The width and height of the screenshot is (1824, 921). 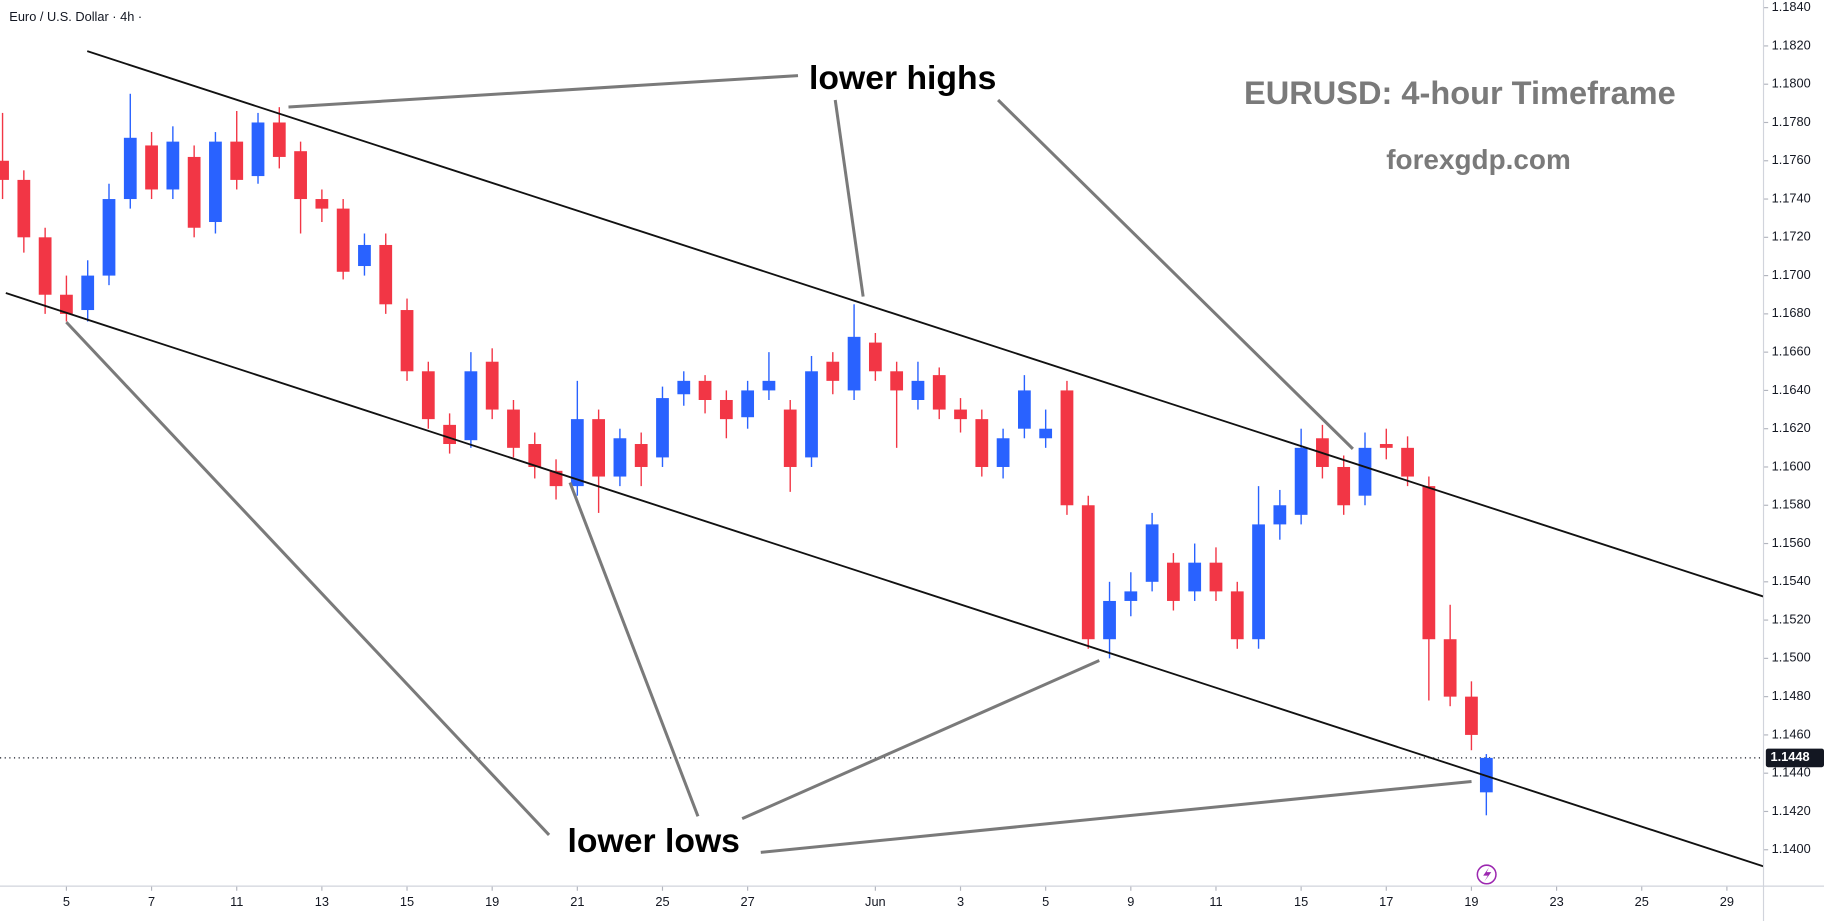 What do you see at coordinates (1789, 756) in the screenshot?
I see `last-price-label: 1.1448` at bounding box center [1789, 756].